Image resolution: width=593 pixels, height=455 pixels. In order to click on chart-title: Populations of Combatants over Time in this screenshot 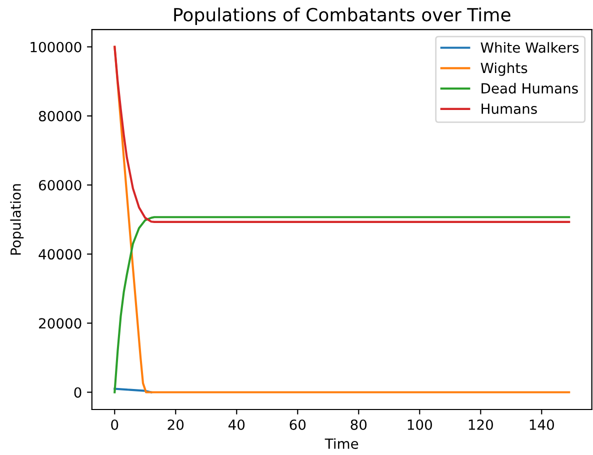, I will do `click(342, 16)`.